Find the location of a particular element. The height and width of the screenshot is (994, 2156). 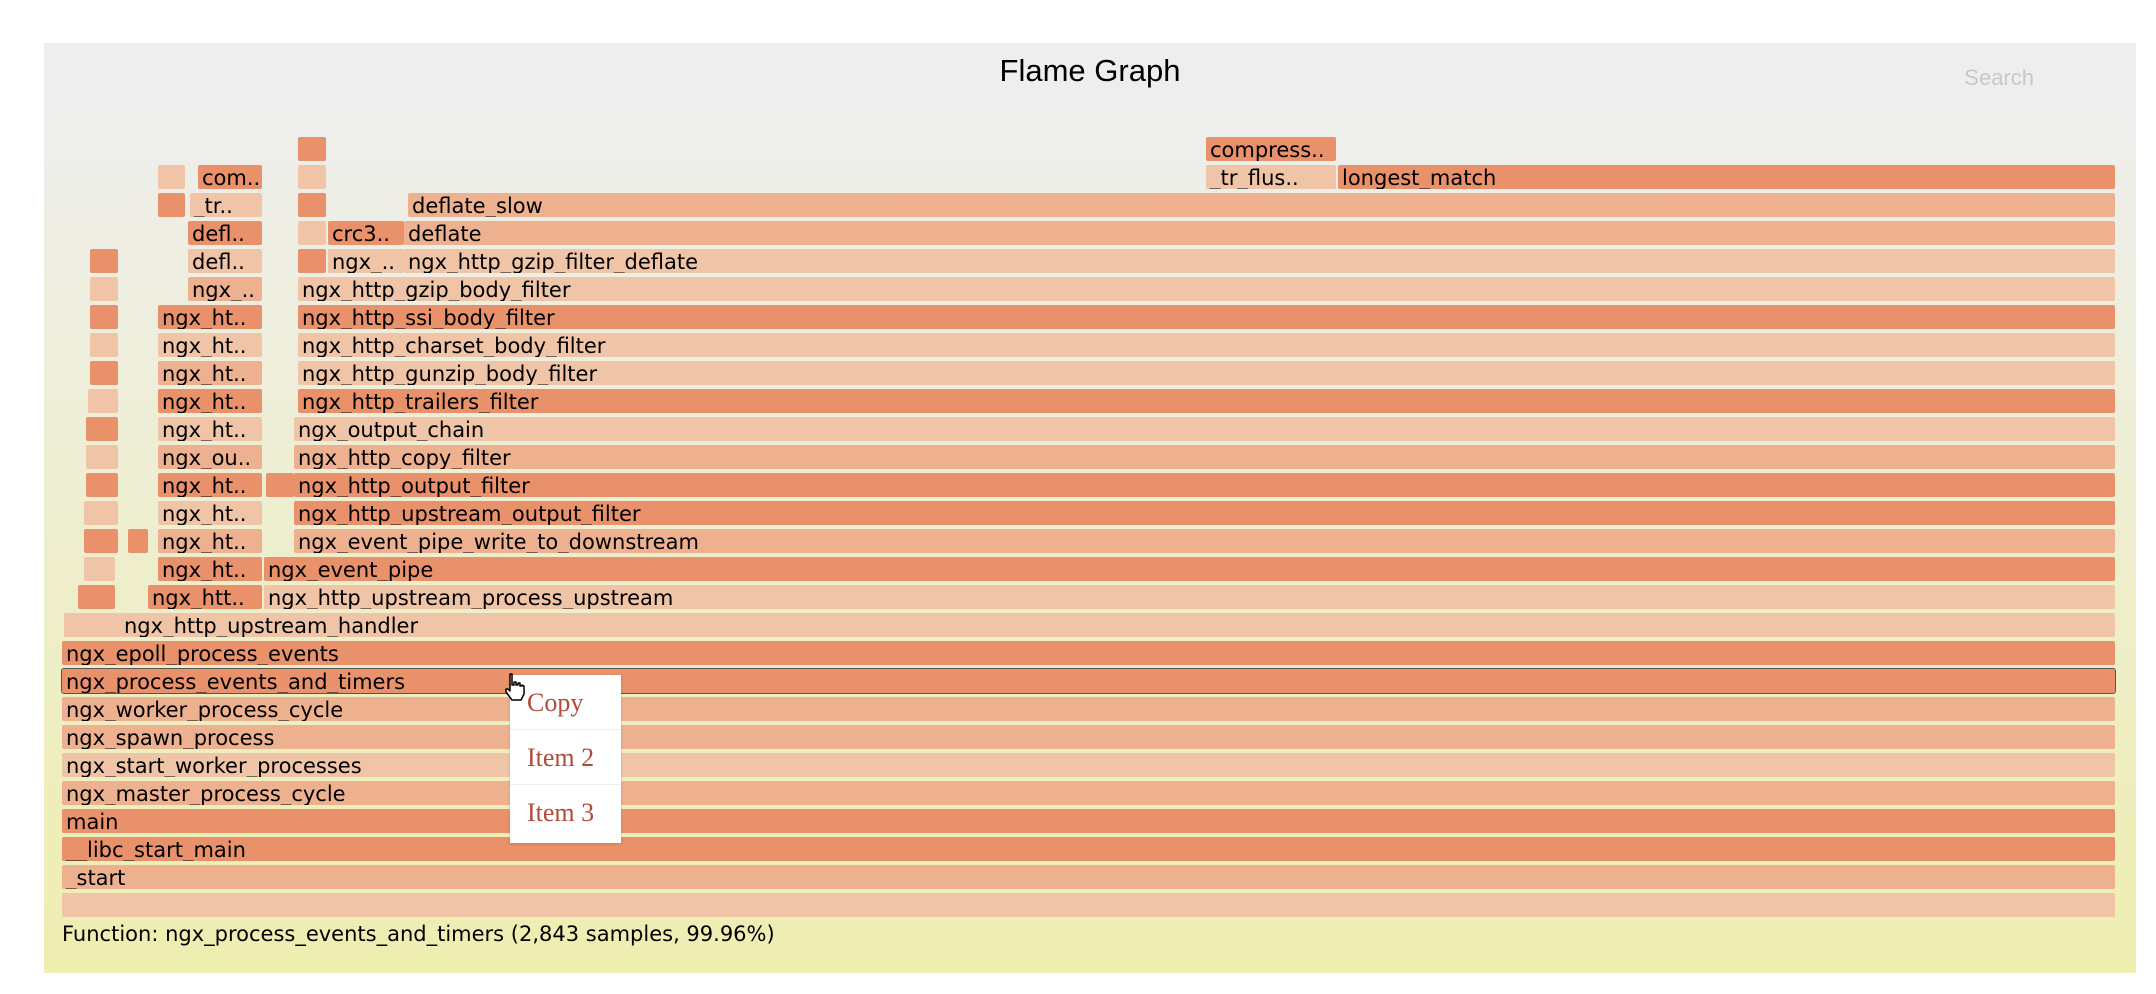

frame-com: com.. is located at coordinates (230, 177).